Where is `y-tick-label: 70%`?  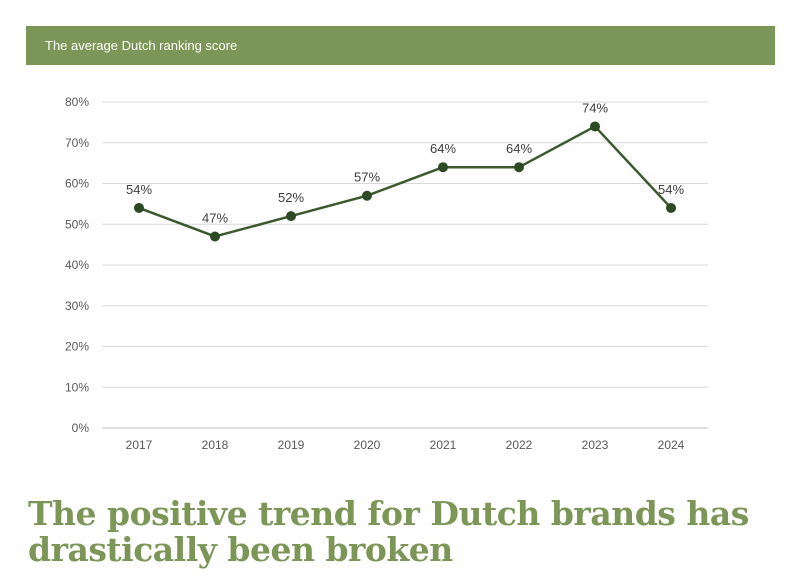
y-tick-label: 70% is located at coordinates (77, 143).